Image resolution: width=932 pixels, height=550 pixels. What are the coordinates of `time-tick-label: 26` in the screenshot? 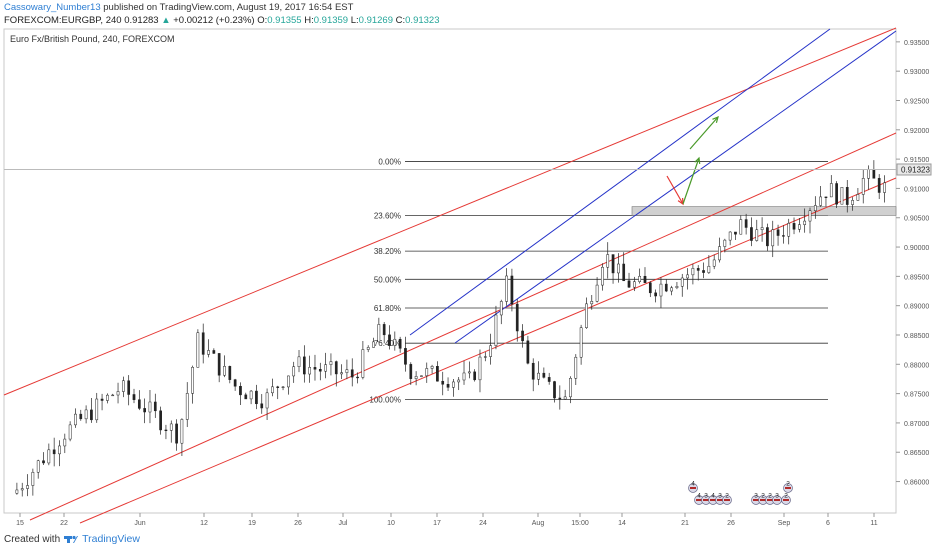 It's located at (298, 523).